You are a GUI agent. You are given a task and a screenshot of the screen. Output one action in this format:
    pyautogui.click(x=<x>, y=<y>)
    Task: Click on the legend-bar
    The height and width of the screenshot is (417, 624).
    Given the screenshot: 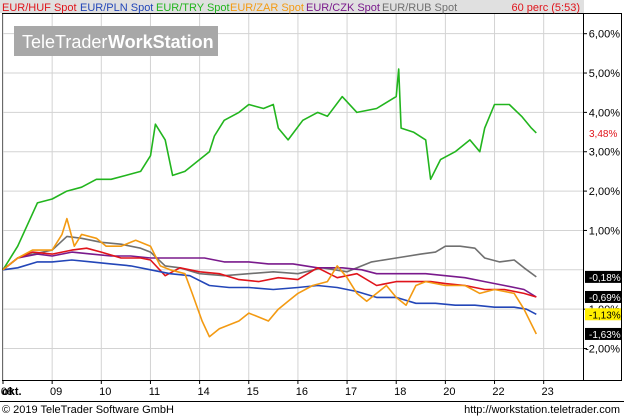 What is the action you would take?
    pyautogui.click(x=292, y=6)
    